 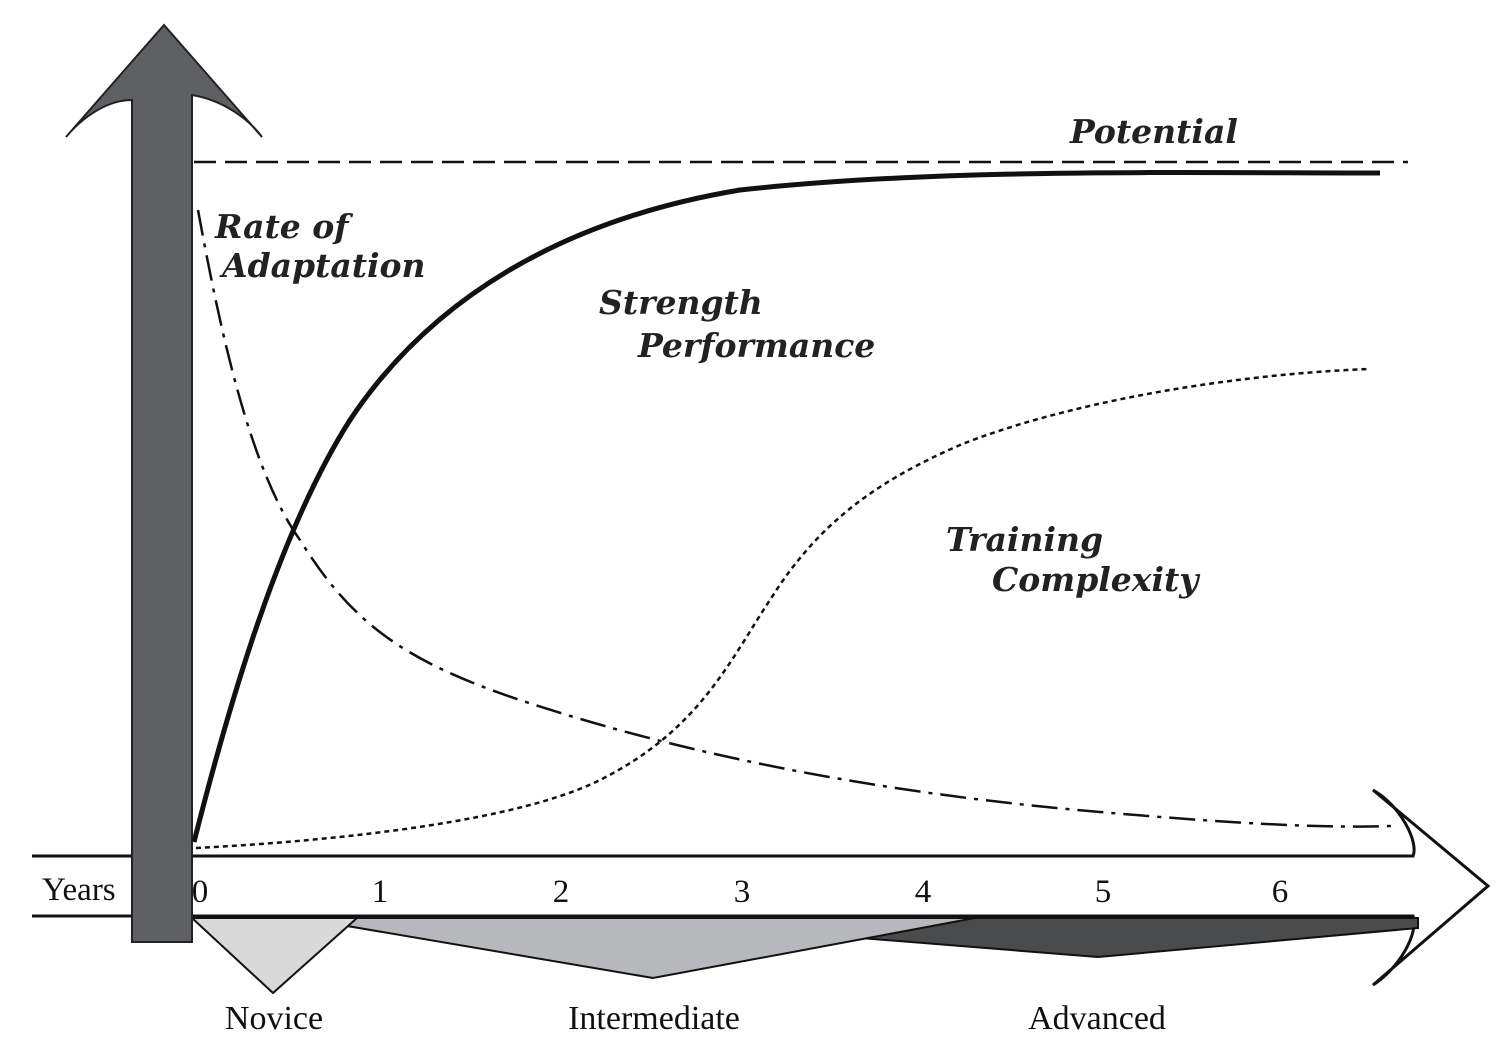 I want to click on years-label: Years, so click(x=79, y=890).